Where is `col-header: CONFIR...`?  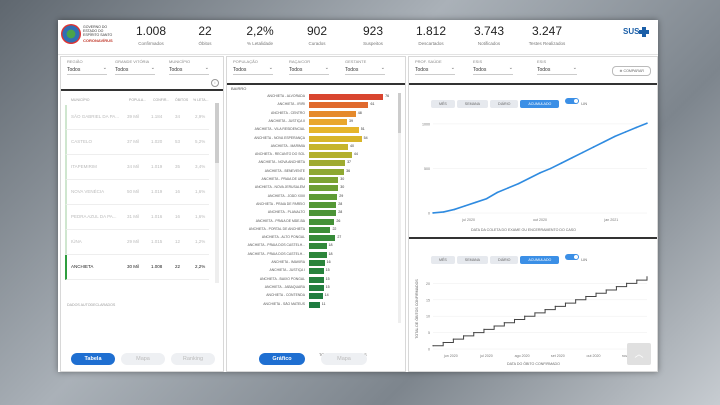 col-header: CONFIR... is located at coordinates (161, 100).